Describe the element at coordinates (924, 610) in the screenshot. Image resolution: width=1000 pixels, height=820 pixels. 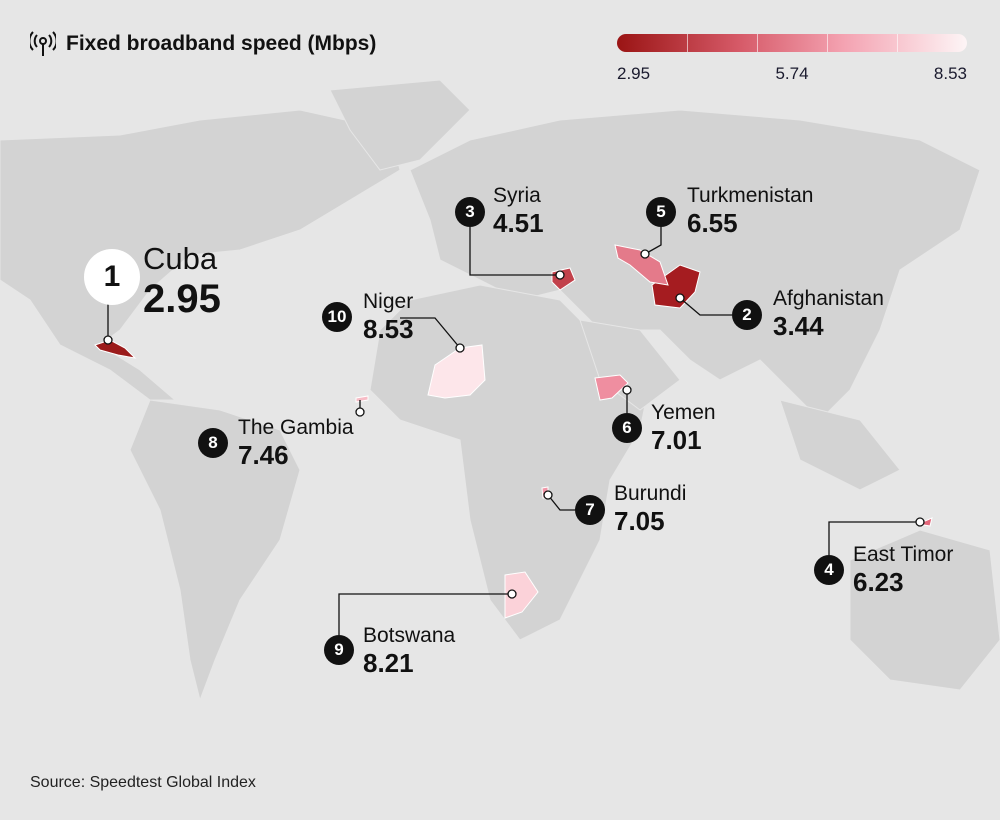
I see `australia` at that location.